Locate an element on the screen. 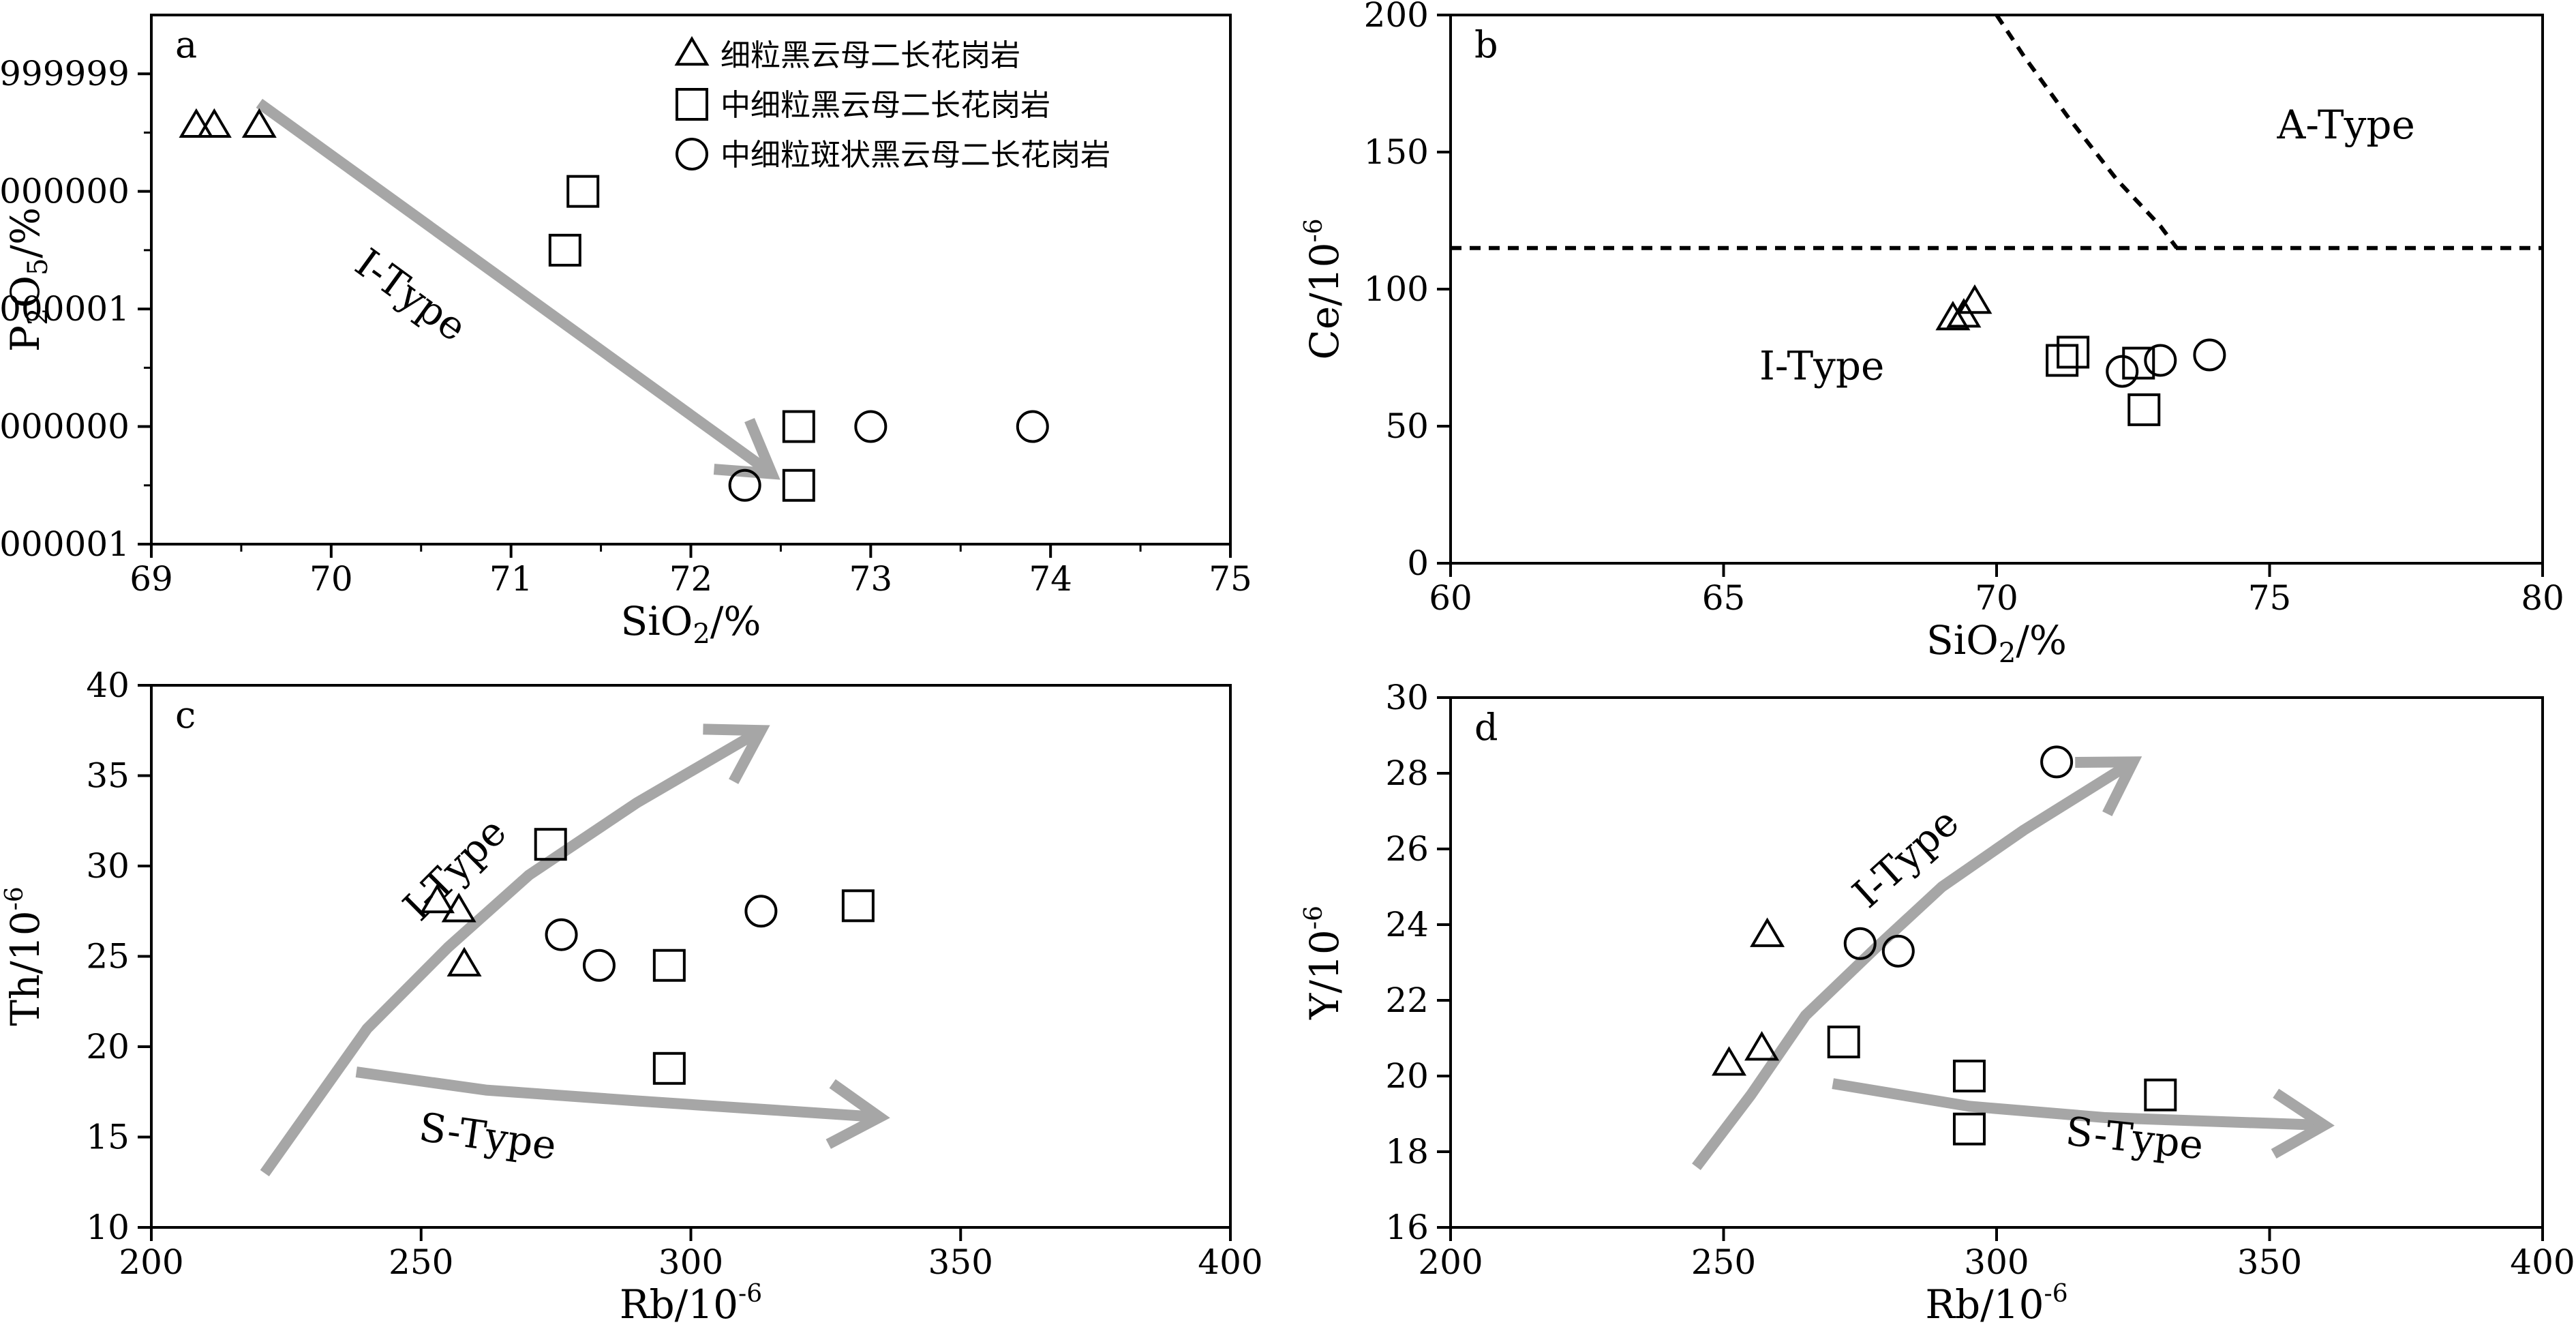  field-label: A-Type is located at coordinates (2345, 125).